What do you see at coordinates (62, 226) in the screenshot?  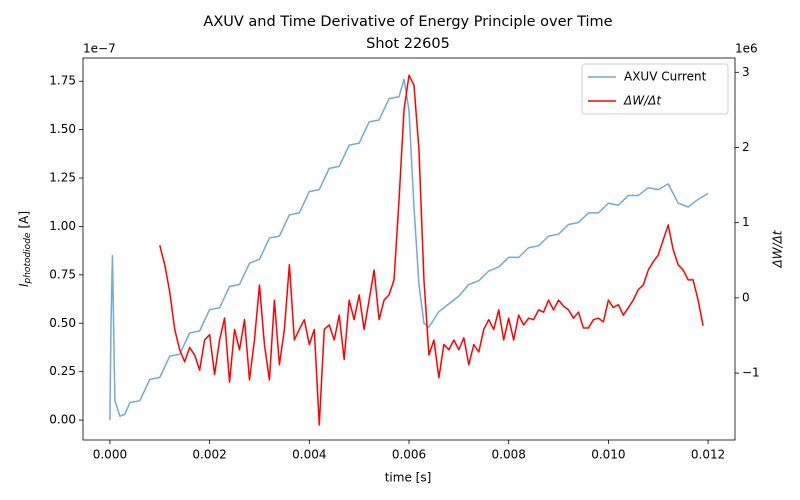 I see `y-tick-label: 1.00` at bounding box center [62, 226].